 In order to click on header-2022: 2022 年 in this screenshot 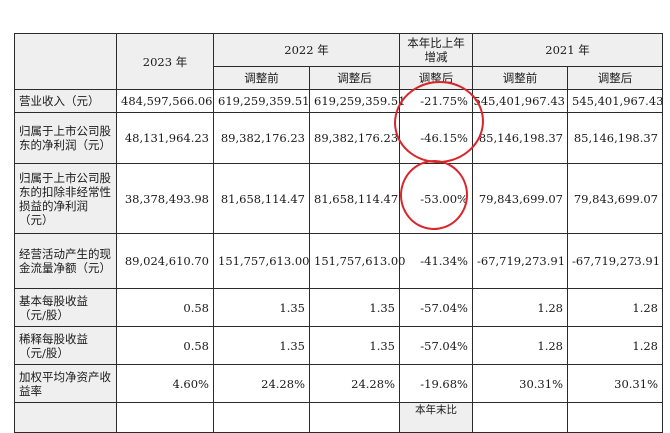, I will do `click(306, 50)`.